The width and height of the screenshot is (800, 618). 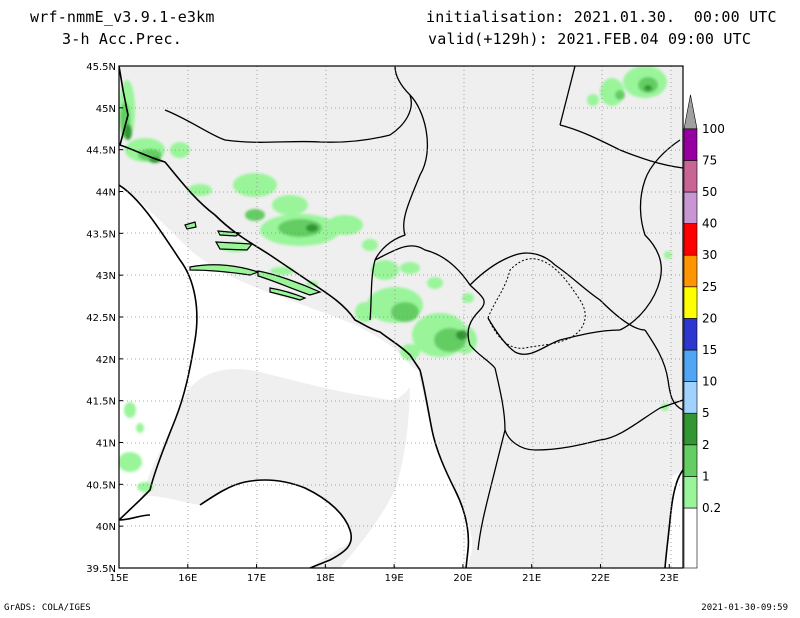 What do you see at coordinates (709, 350) in the screenshot?
I see `legend-level-label: 15` at bounding box center [709, 350].